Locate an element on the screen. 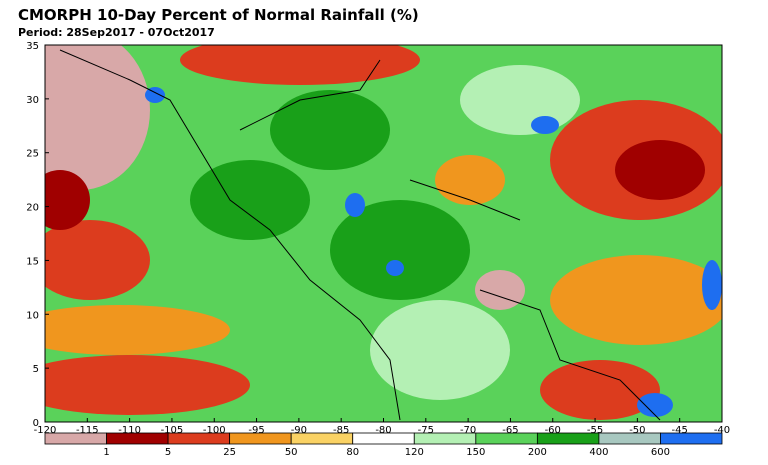 This screenshot has width=768, height=465. x-tick-label: -115 is located at coordinates (87, 430).